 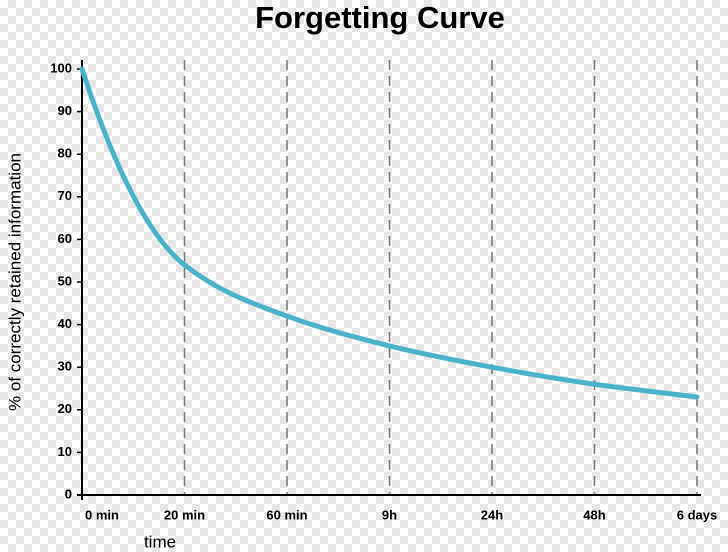 What do you see at coordinates (65, 110) in the screenshot?
I see `y-tick-label: 90` at bounding box center [65, 110].